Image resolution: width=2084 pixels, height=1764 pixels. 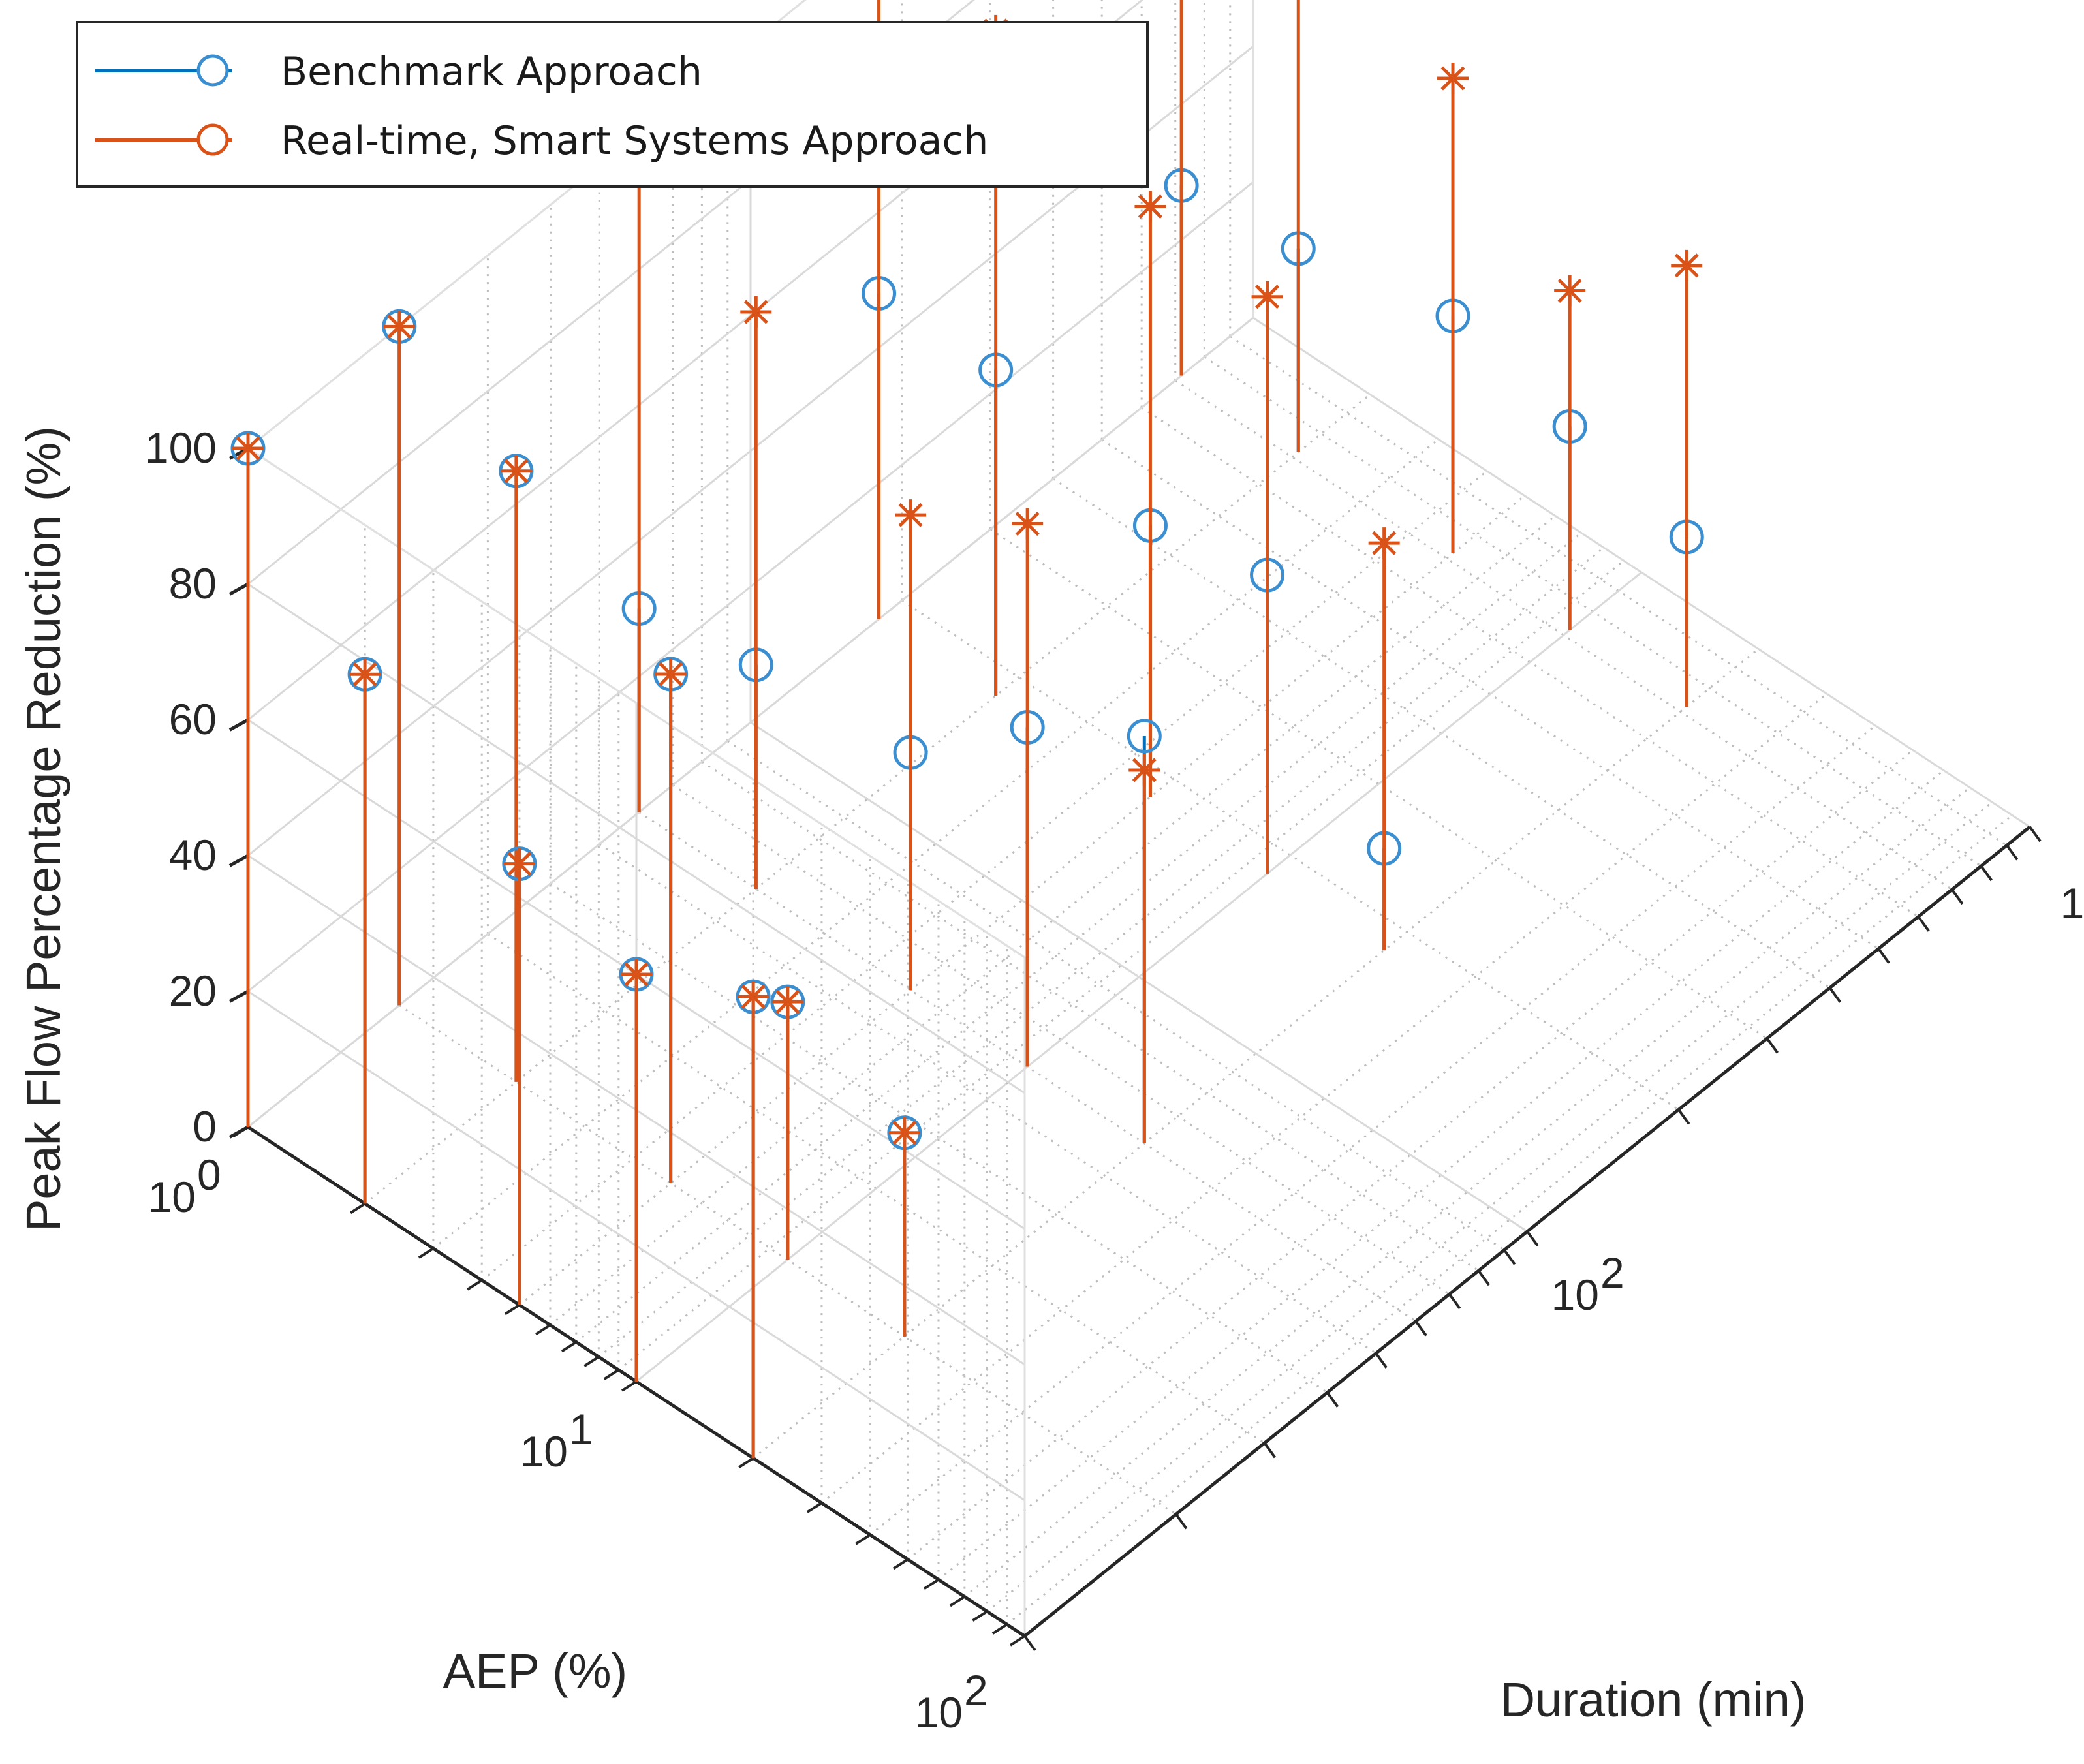 I want to click on x-tick-exponent: 0, so click(x=209, y=1175).